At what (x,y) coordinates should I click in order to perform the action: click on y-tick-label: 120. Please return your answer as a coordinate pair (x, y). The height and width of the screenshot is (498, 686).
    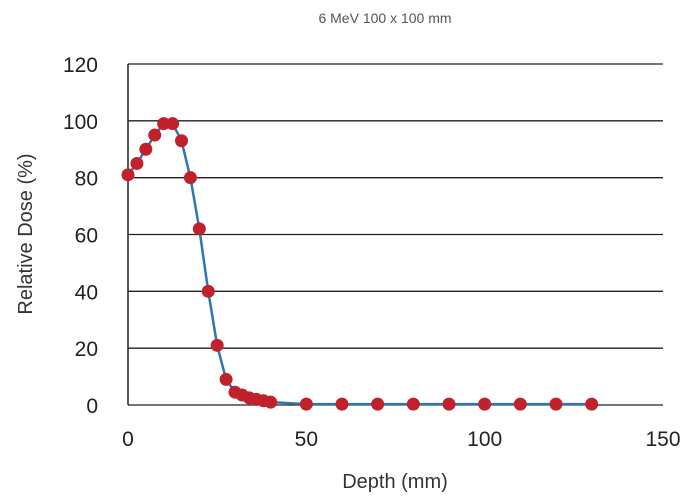
    Looking at the image, I should click on (80, 65).